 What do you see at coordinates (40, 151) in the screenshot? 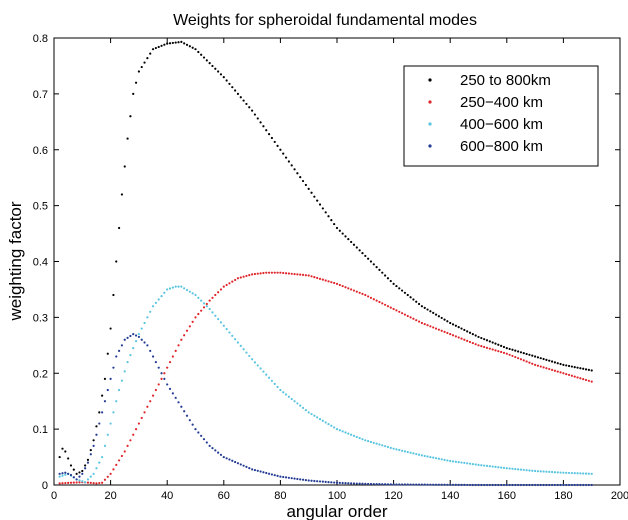
I see `y-tick-label: 0.6` at bounding box center [40, 151].